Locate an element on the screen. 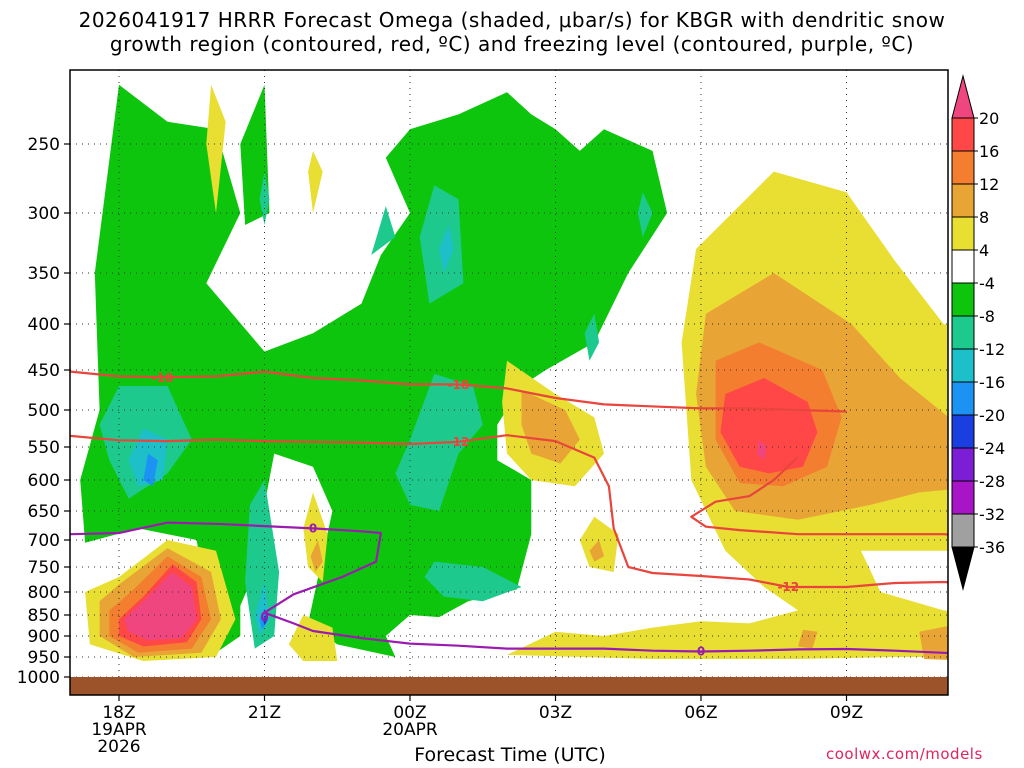  y-tick-label: 900 is located at coordinates (44, 637).